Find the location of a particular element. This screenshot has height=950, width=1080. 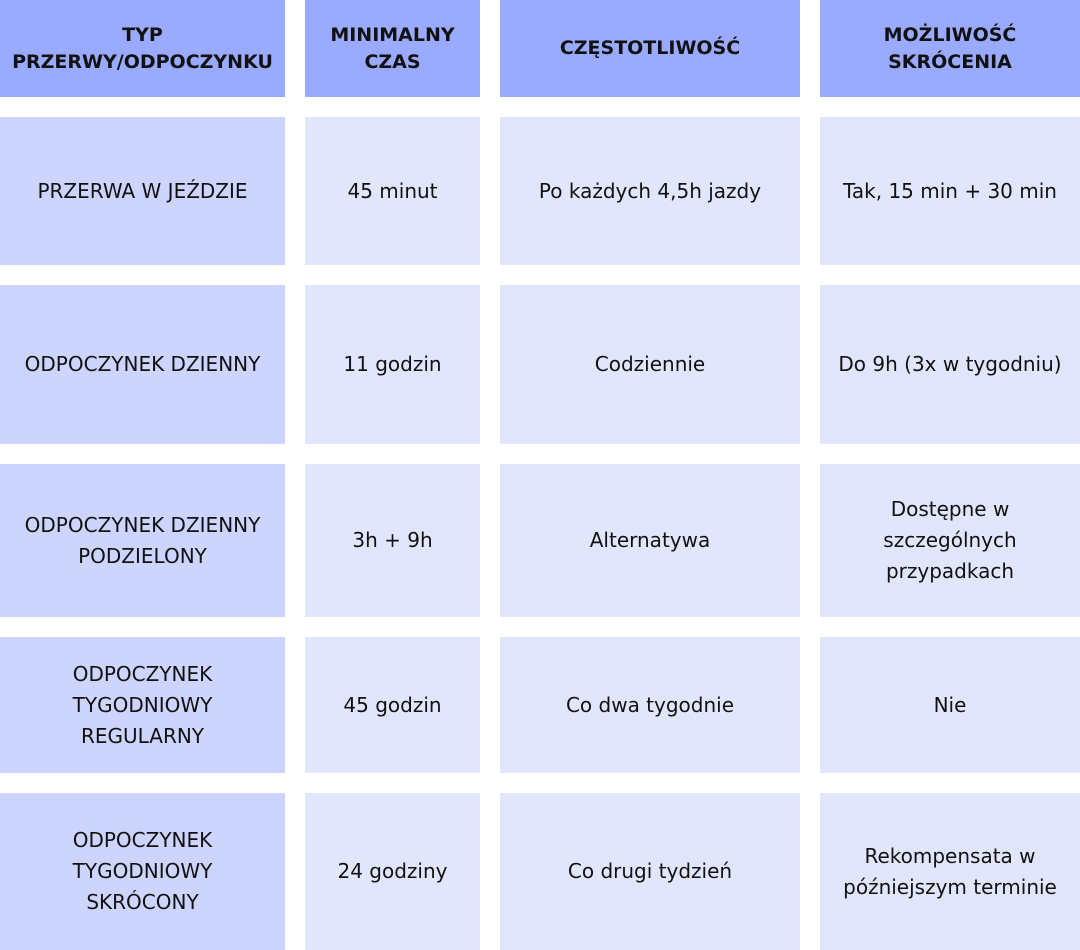

table-cell: 45 godzin is located at coordinates (392, 705).